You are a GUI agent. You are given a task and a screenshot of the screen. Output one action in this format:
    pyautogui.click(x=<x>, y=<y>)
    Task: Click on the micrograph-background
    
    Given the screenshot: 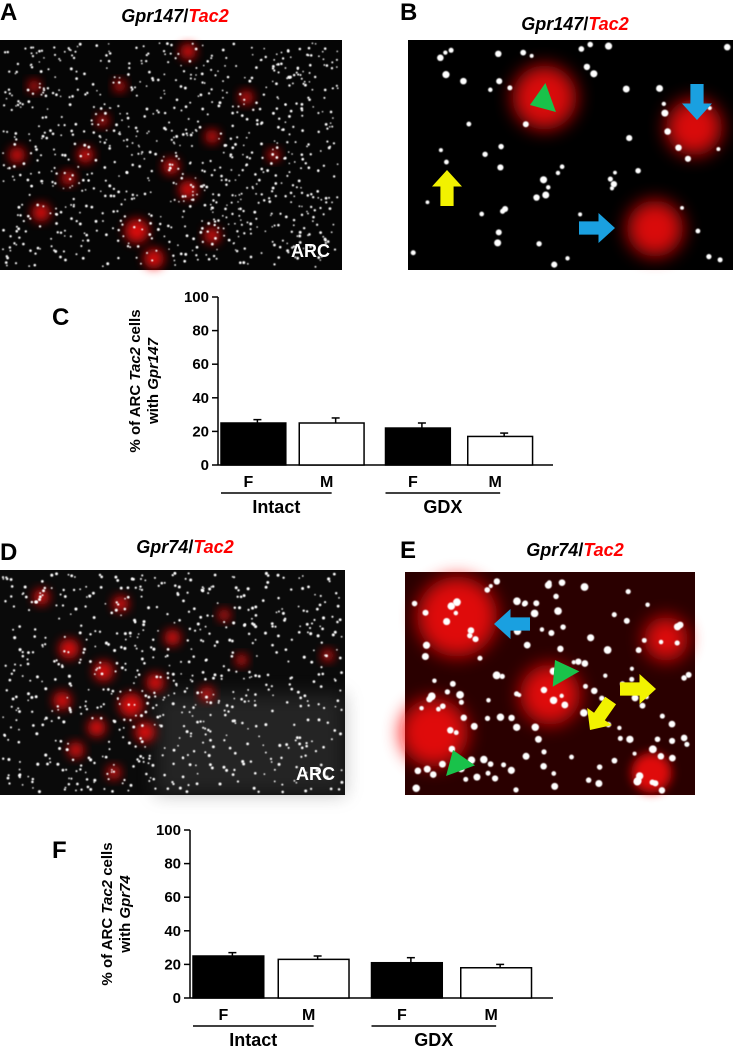 What is the action you would take?
    pyautogui.click(x=570, y=155)
    